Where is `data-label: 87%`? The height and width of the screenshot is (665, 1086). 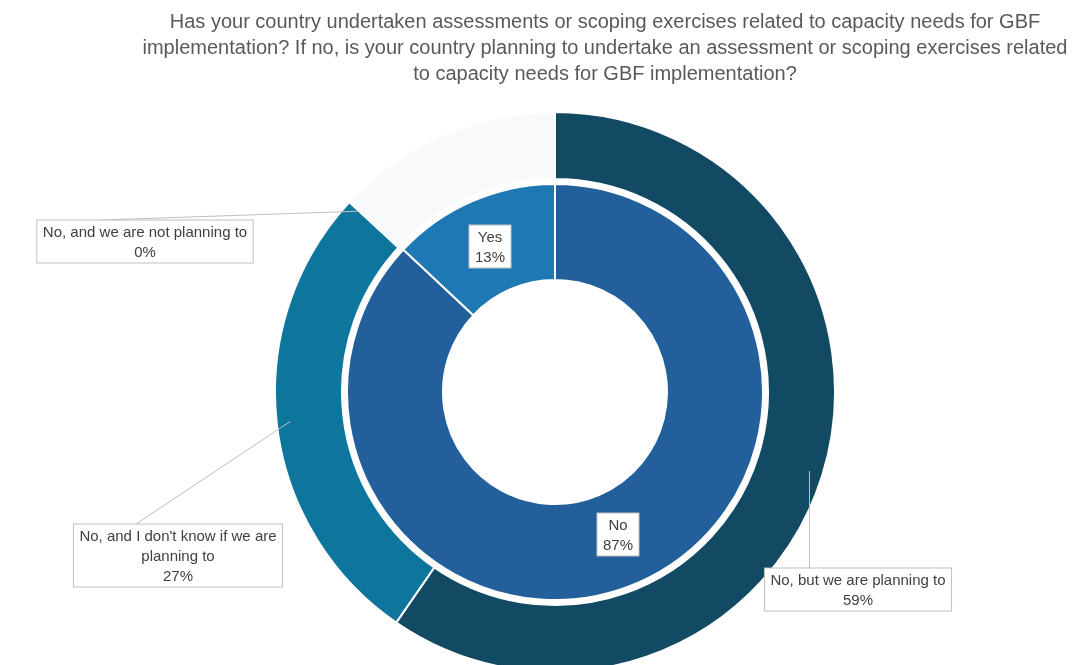 data-label: 87% is located at coordinates (618, 544).